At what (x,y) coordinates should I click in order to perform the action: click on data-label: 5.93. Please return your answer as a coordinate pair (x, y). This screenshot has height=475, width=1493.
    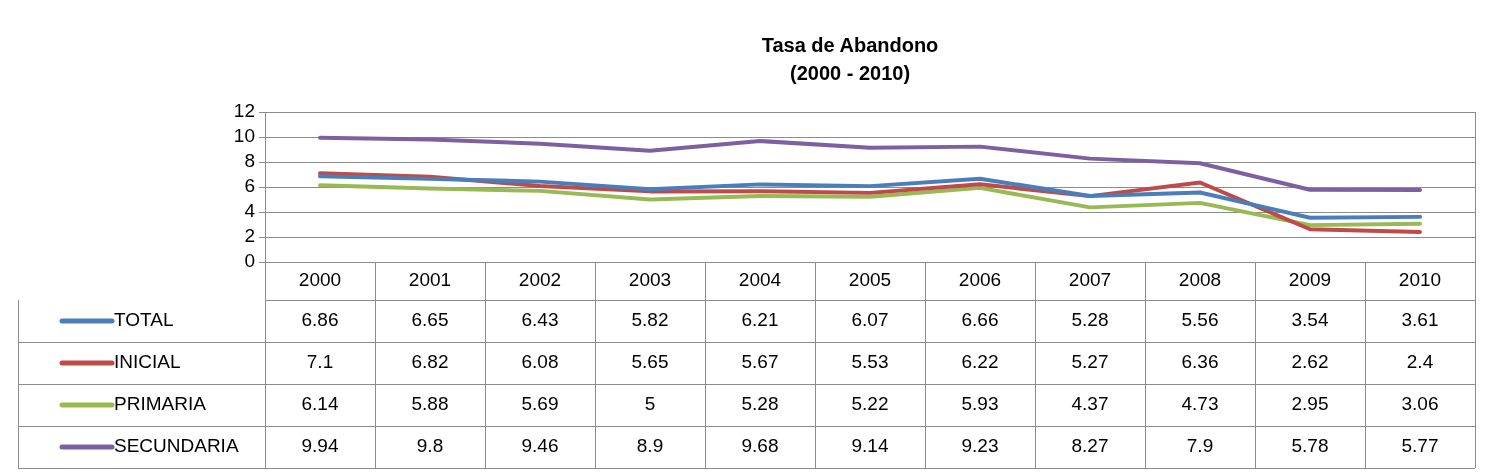
    Looking at the image, I should click on (980, 404).